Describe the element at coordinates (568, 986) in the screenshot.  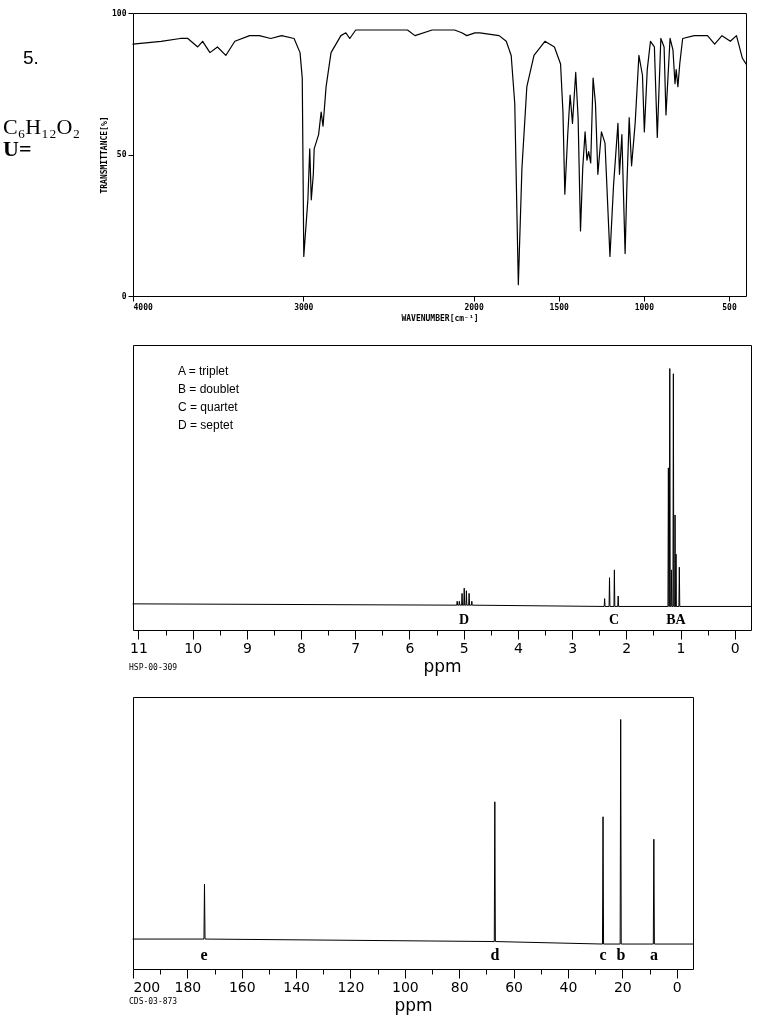
I see `x-tick-label: 40` at that location.